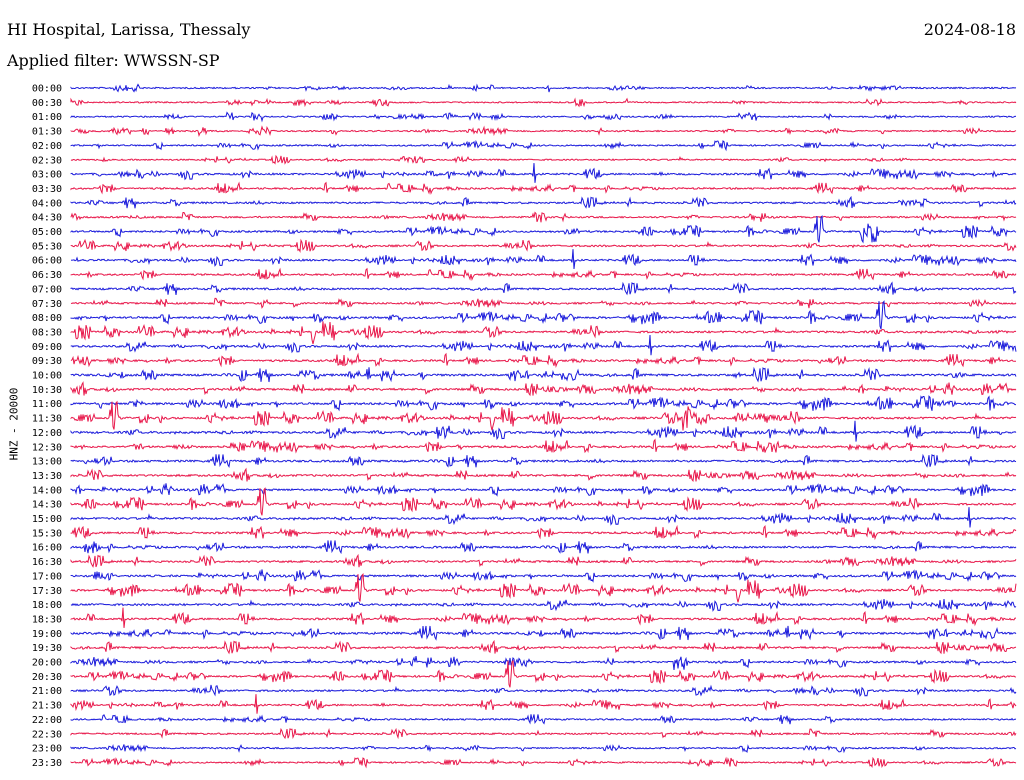 Image resolution: width=1024 pixels, height=780 pixels. What do you see at coordinates (47, 332) in the screenshot?
I see `row-label: 08:30` at bounding box center [47, 332].